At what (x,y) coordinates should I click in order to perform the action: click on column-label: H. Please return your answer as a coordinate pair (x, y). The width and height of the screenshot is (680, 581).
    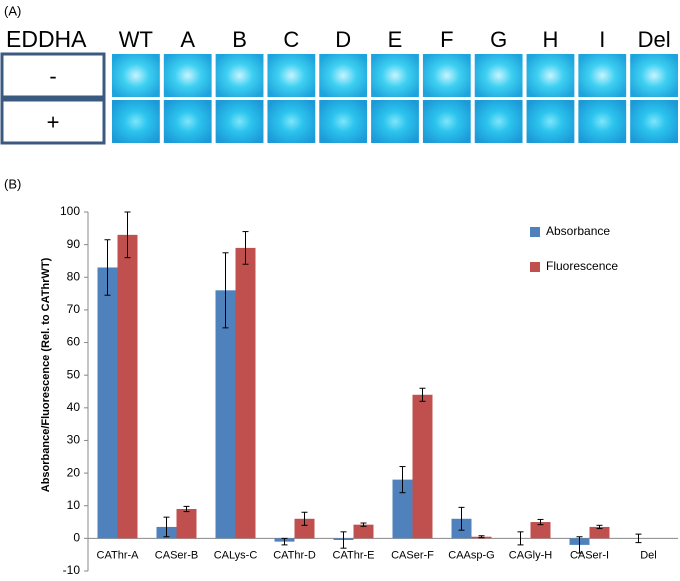
    Looking at the image, I should click on (551, 39).